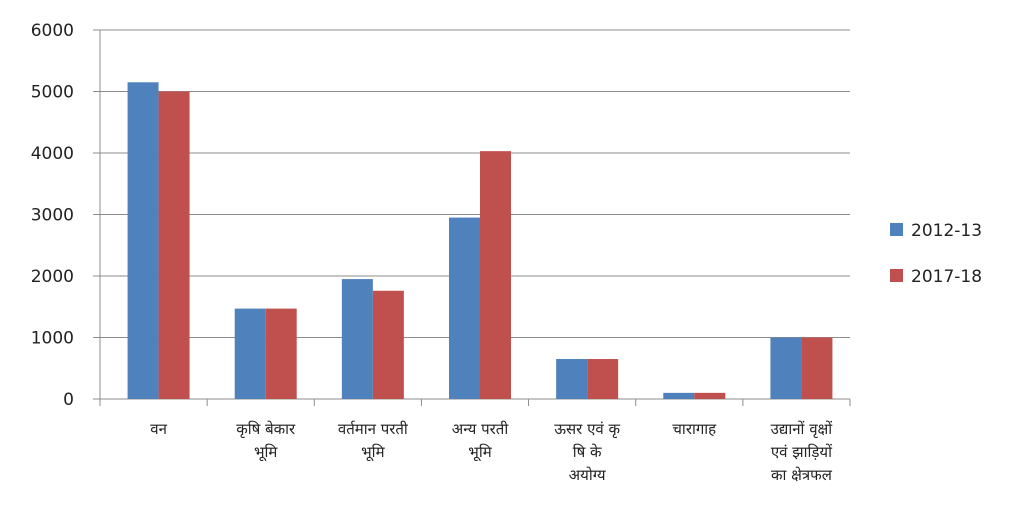  What do you see at coordinates (802, 475) in the screenshot?
I see `x-category-label-line: का क्षेत्रफल` at bounding box center [802, 475].